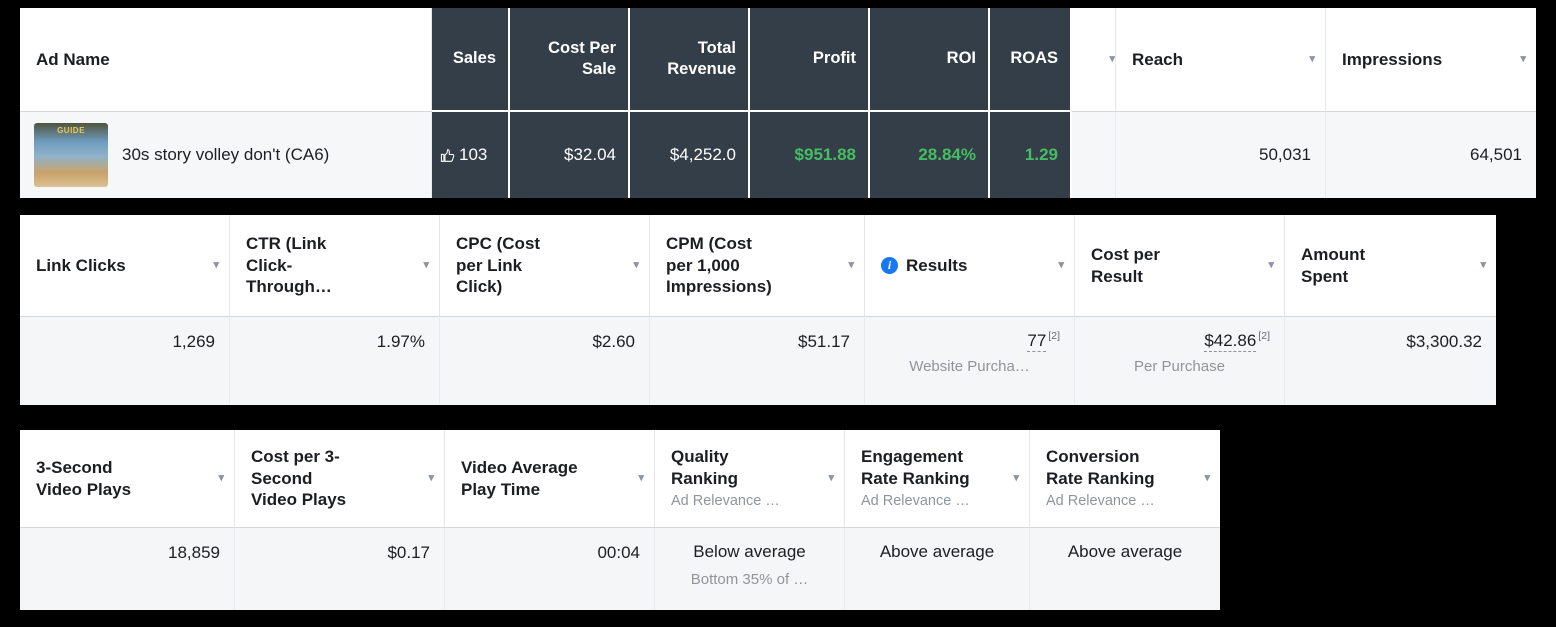 The height and width of the screenshot is (627, 1556). What do you see at coordinates (1037, 341) in the screenshot?
I see `results-value: 77` at bounding box center [1037, 341].